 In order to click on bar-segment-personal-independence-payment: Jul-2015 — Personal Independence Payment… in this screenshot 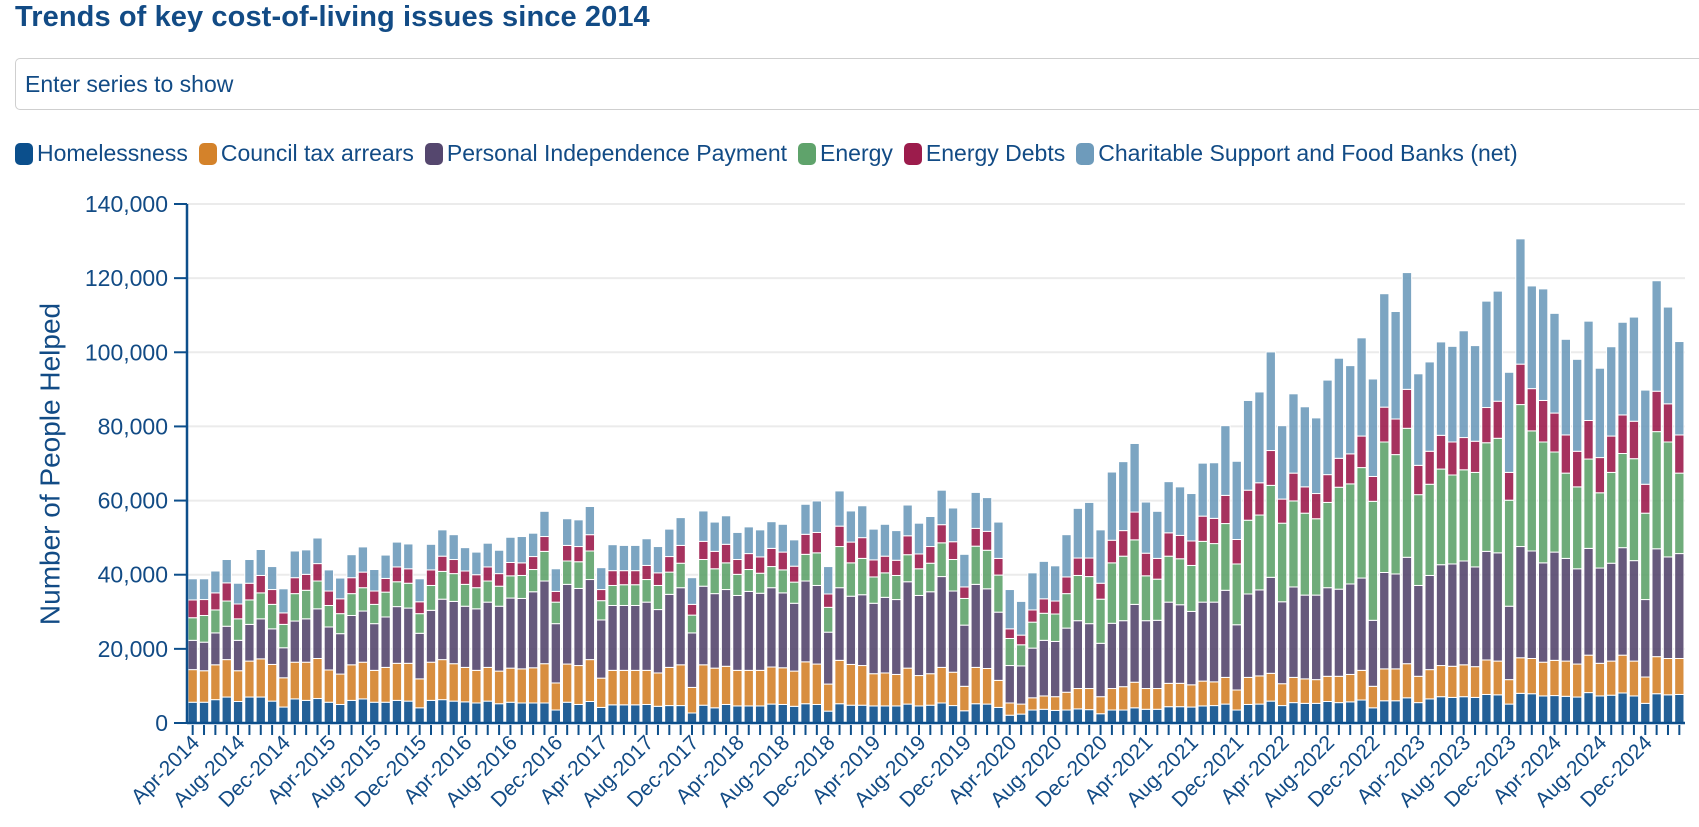, I will do `click(363, 636)`.